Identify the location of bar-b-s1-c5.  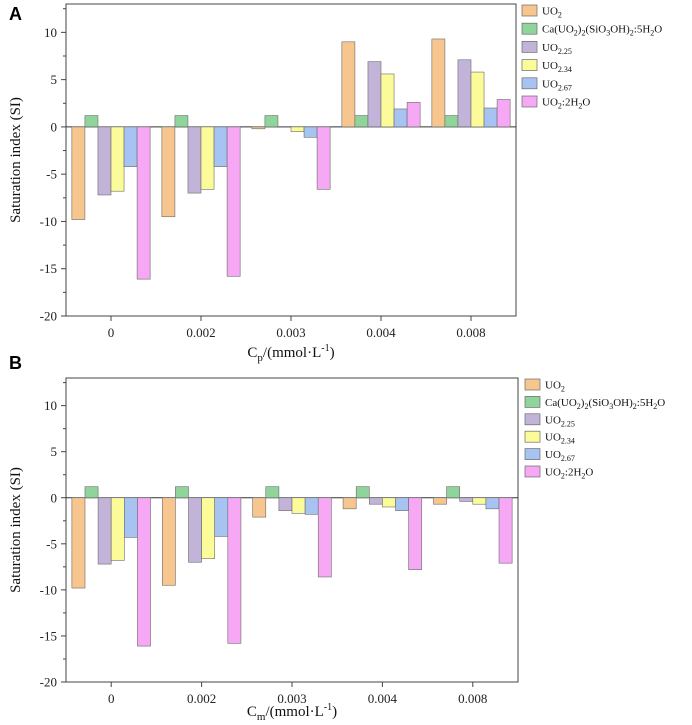
(440, 501).